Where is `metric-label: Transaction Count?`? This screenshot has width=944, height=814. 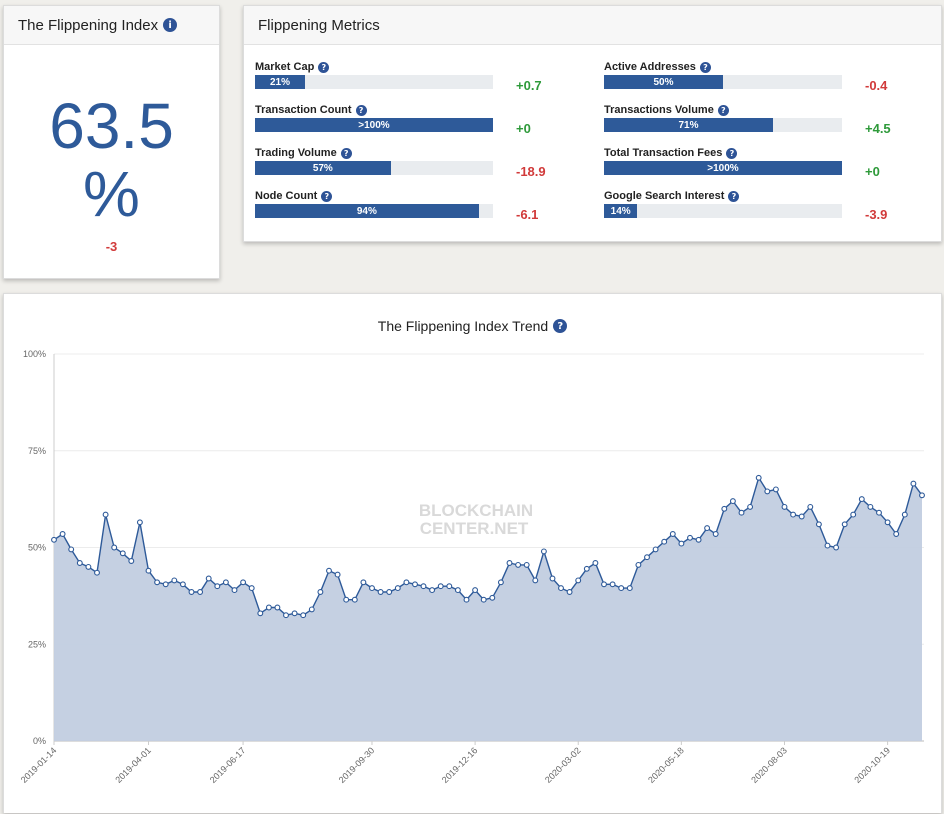
metric-label: Transaction Count? is located at coordinates (420, 110).